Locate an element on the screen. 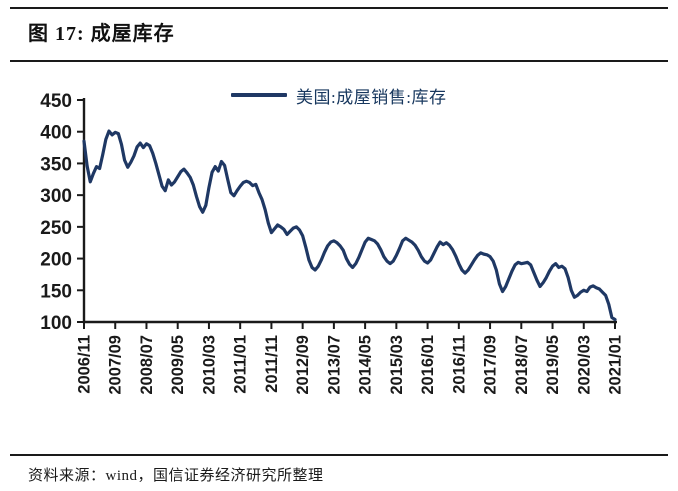 The height and width of the screenshot is (491, 678). x-axis-label: 2016/11 is located at coordinates (459, 364).